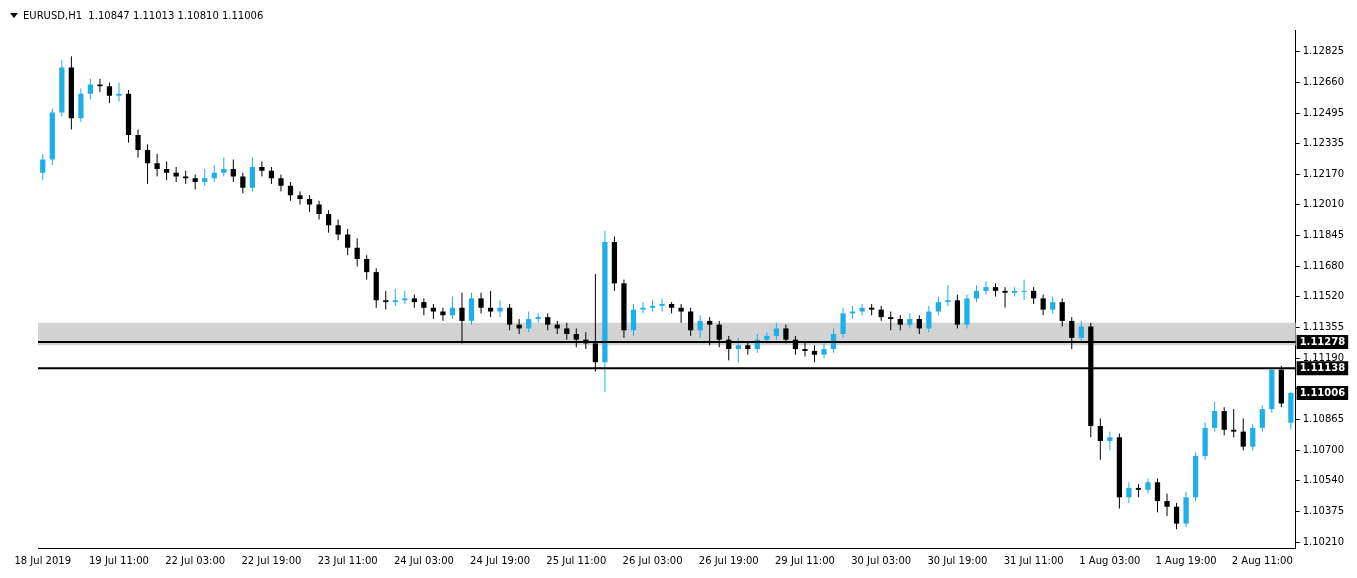  I want to click on y-tick-label: 1.10210, so click(1323, 541).